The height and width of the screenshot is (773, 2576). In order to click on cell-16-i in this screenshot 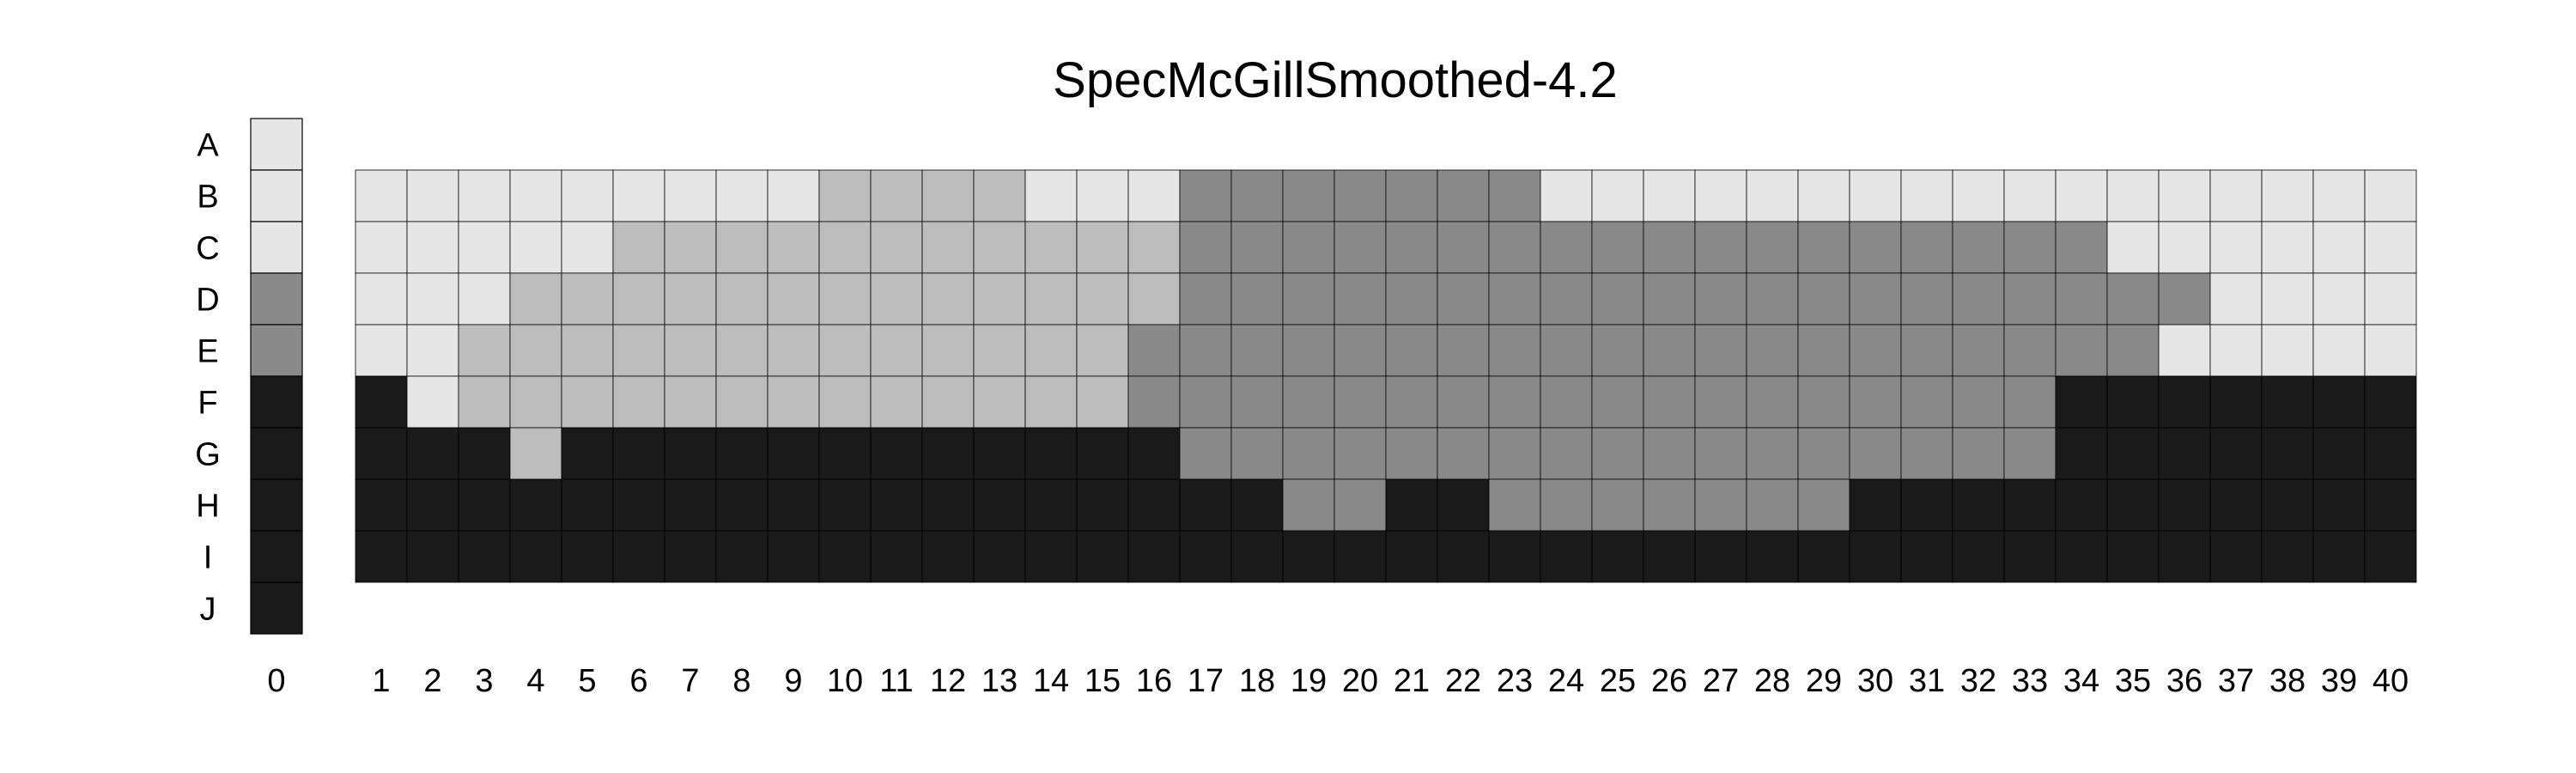, I will do `click(1154, 556)`.